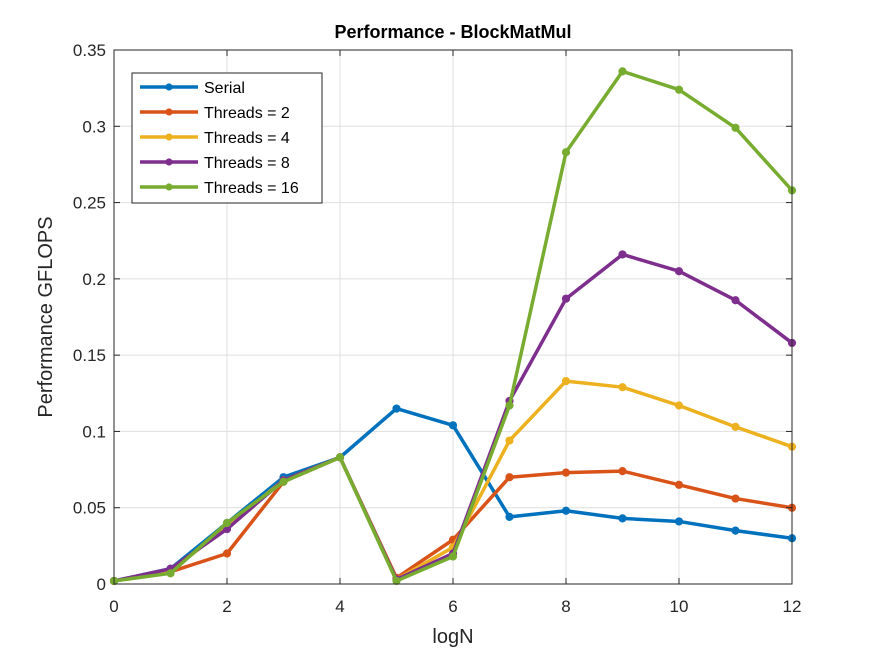  I want to click on x-tick-label: 2, so click(226, 606).